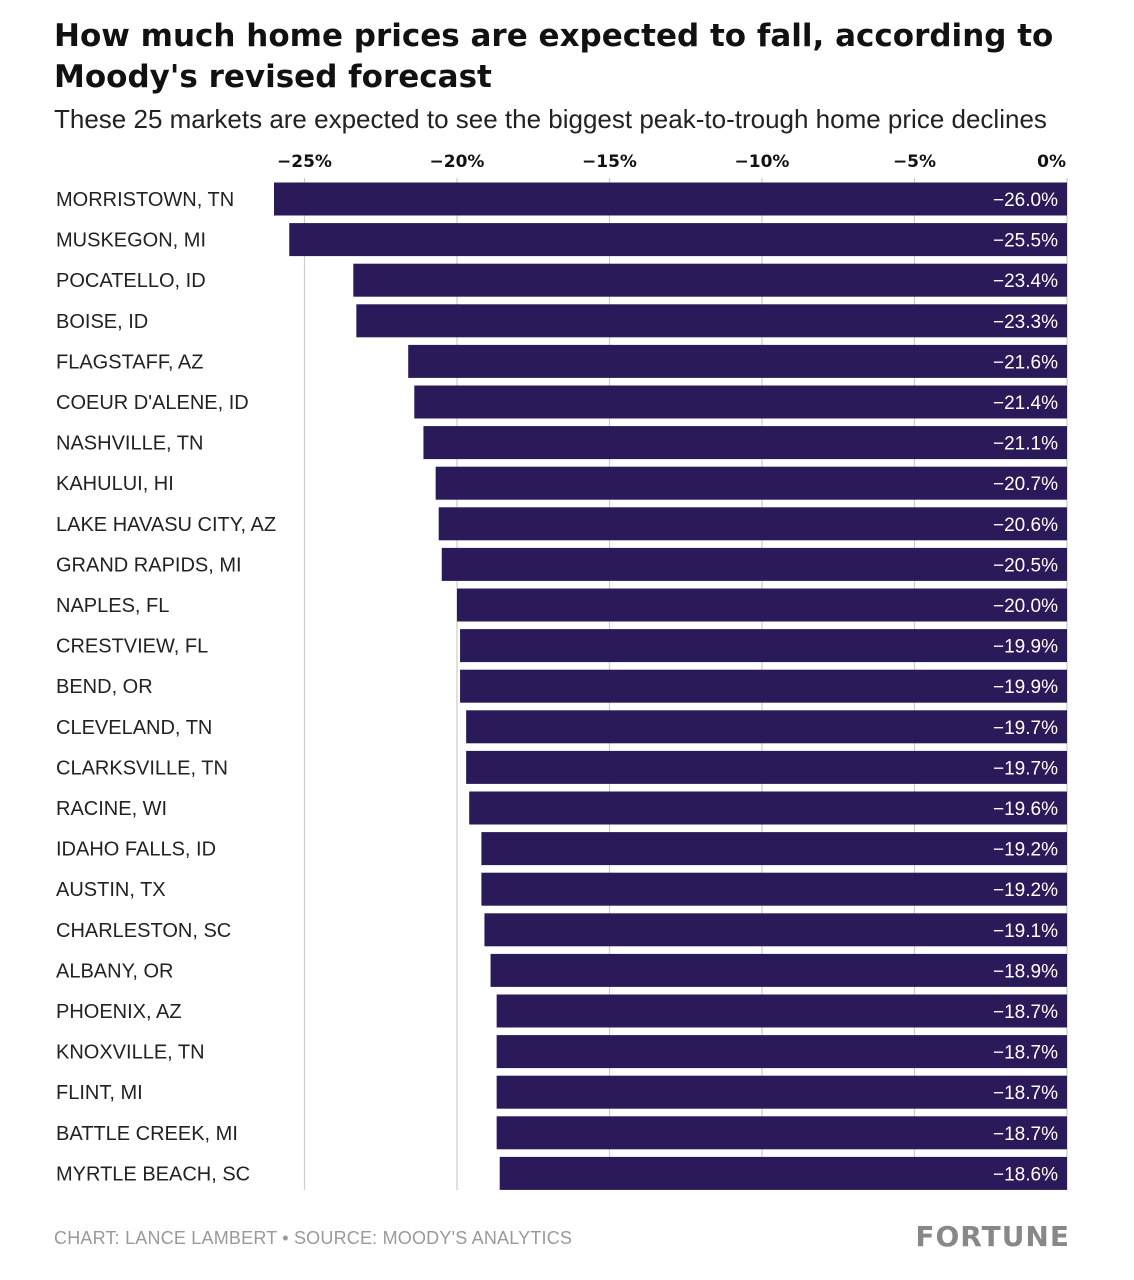  What do you see at coordinates (1025, 200) in the screenshot?
I see `value-label: −26.0%` at bounding box center [1025, 200].